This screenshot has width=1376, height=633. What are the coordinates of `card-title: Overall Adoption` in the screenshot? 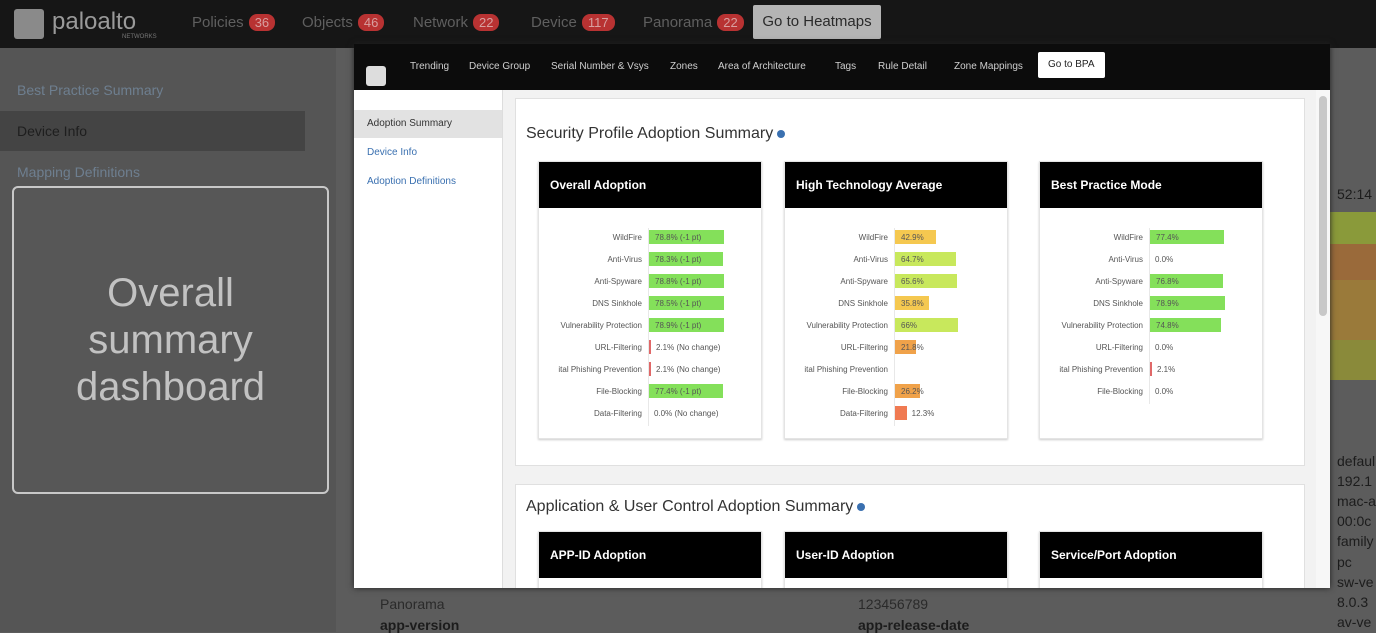 It's located at (650, 185).